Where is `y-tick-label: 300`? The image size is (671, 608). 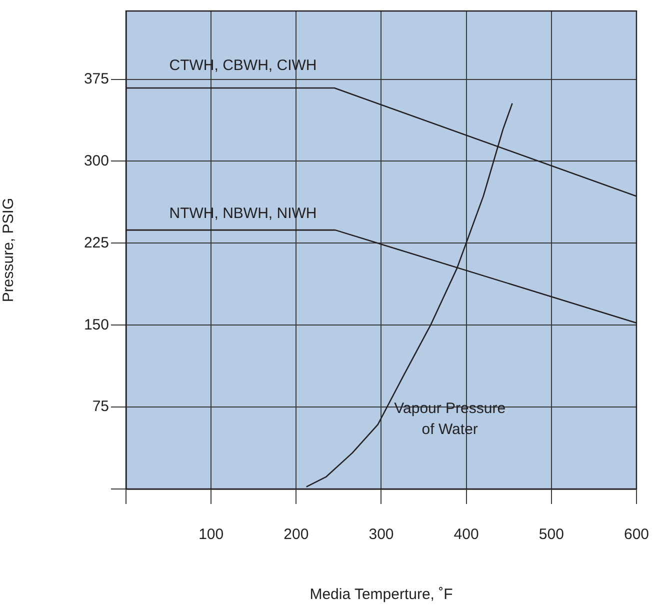
y-tick-label: 300 is located at coordinates (96, 161).